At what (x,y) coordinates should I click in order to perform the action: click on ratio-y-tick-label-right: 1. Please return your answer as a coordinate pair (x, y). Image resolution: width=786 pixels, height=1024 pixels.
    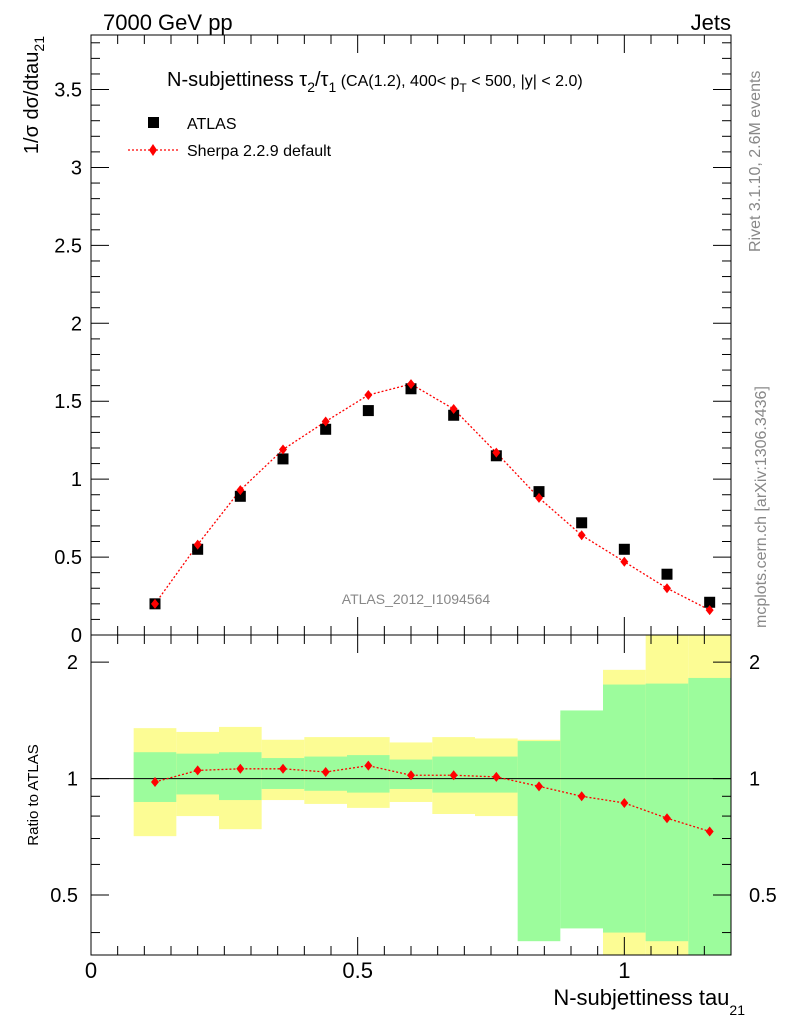
    Looking at the image, I should click on (754, 780).